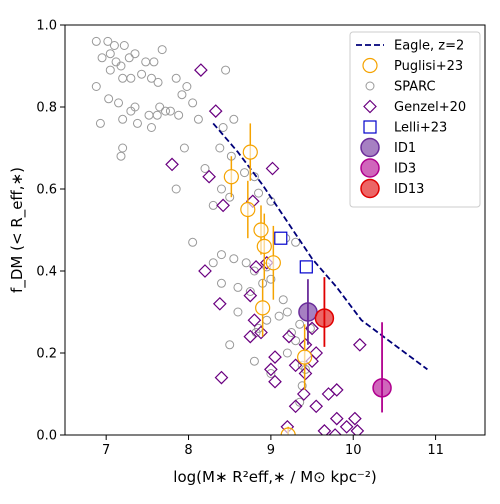 The image size is (500, 504). I want to click on id1-point, so click(308, 312).